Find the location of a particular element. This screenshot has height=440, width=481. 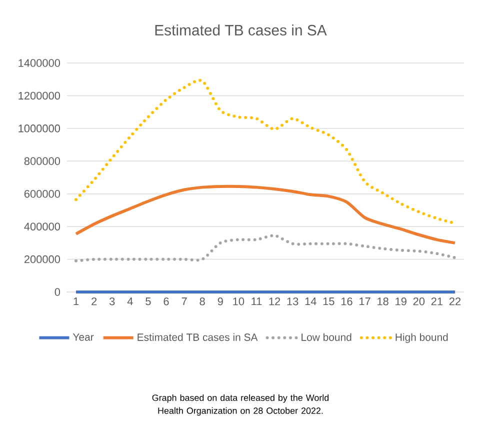

x-tick-label: 6 is located at coordinates (166, 302).